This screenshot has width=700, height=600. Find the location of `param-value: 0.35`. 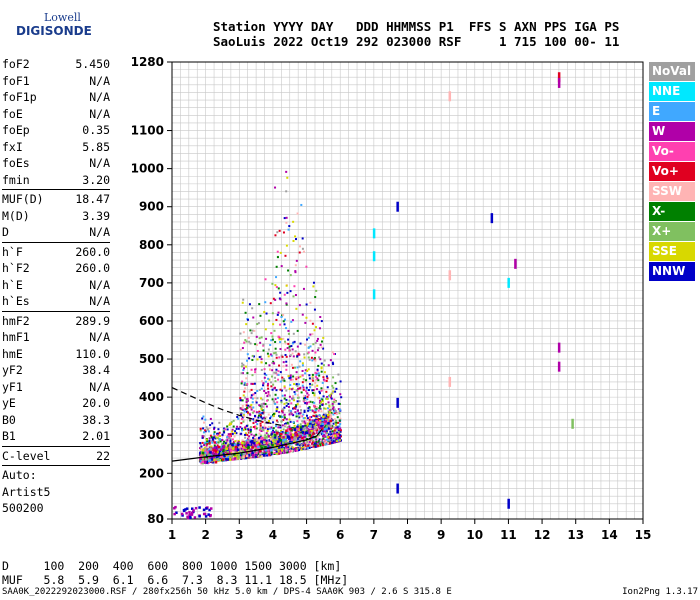

param-value: 0.35 is located at coordinates (96, 130).